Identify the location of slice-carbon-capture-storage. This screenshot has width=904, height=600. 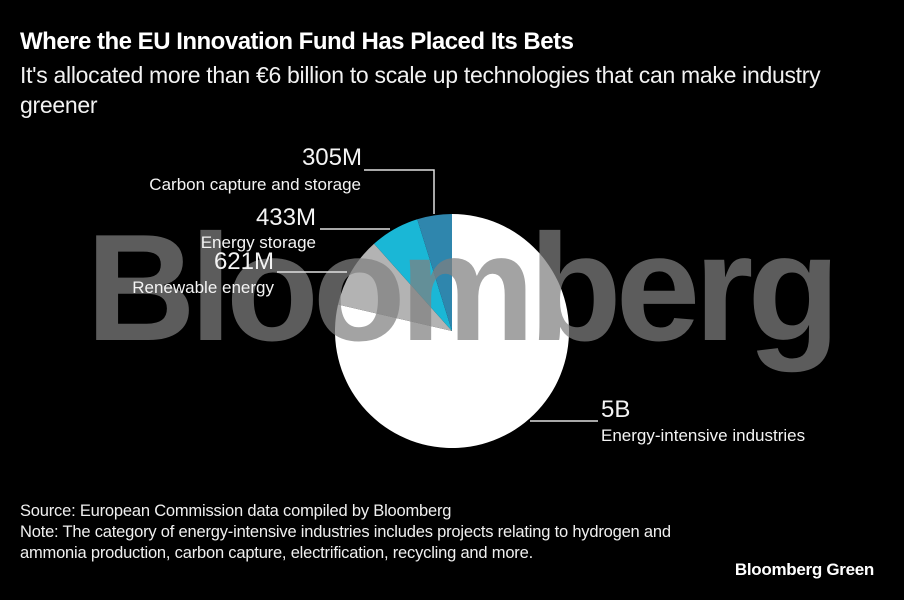
(434, 272).